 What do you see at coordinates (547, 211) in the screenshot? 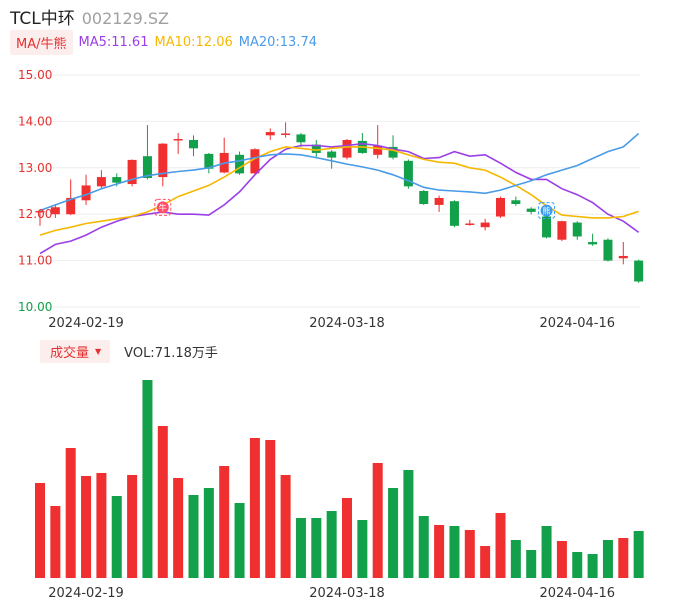
I see `signal-marker: 熊` at bounding box center [547, 211].